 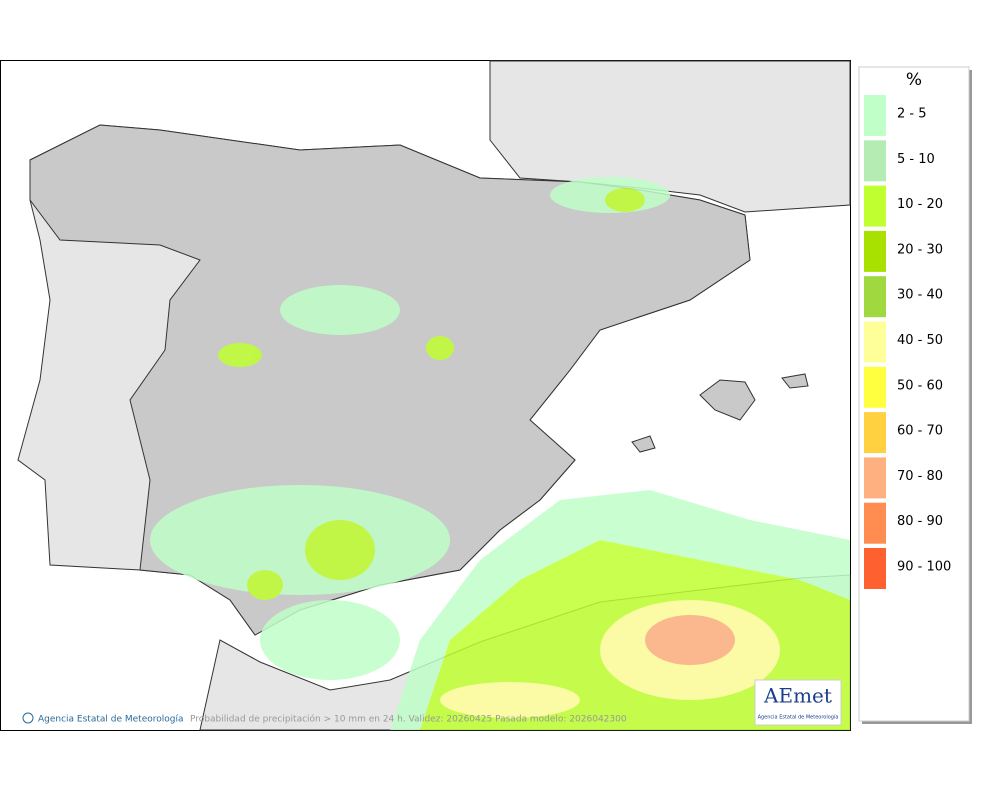 What do you see at coordinates (920, 340) in the screenshot?
I see `legend-label: 40 - 50` at bounding box center [920, 340].